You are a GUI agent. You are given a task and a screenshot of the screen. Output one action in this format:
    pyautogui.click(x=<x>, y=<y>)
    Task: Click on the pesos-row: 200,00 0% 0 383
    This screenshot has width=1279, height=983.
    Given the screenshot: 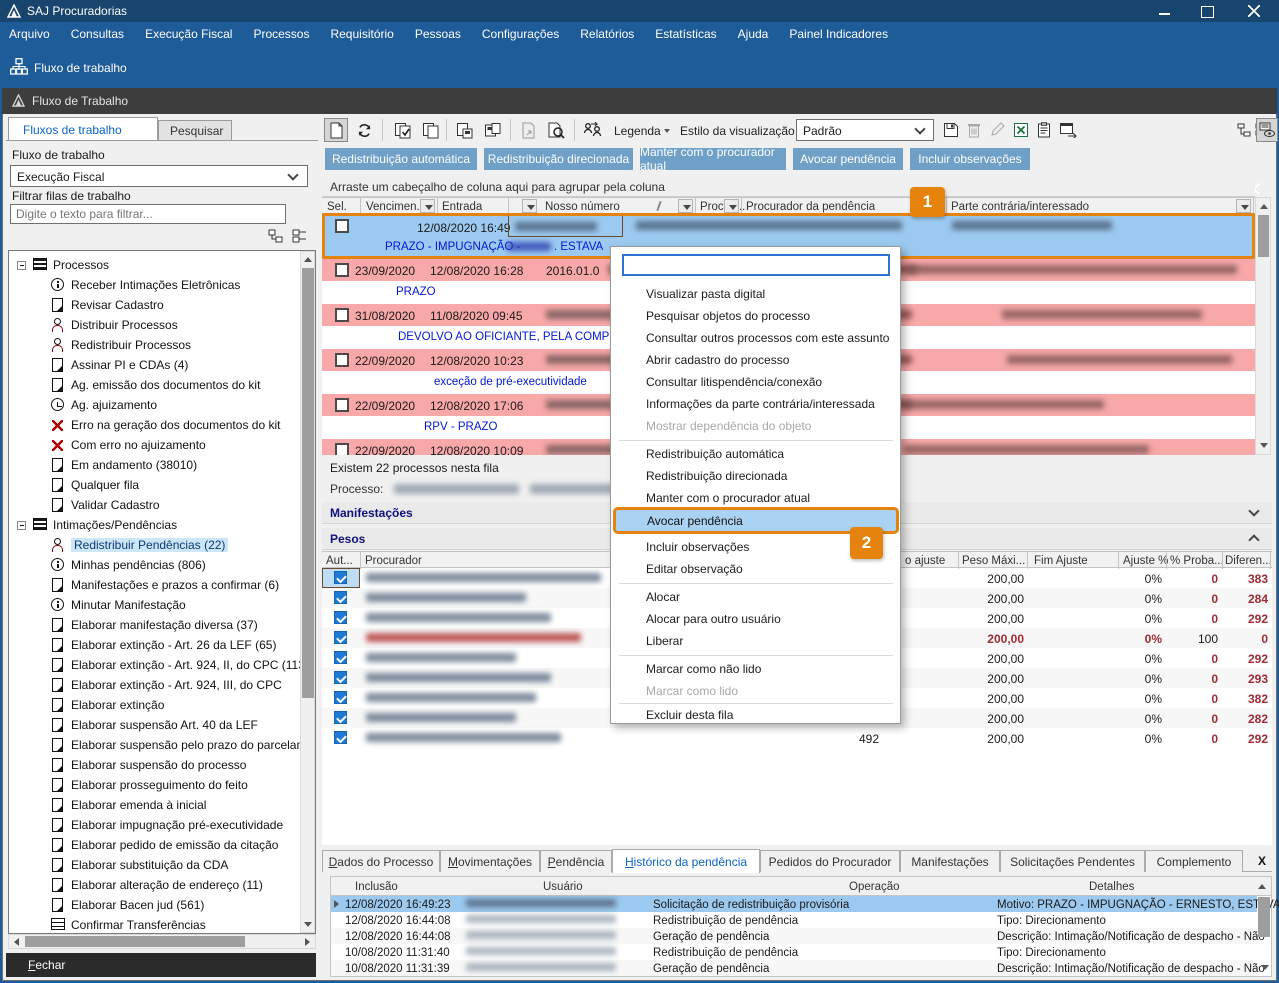 What is the action you would take?
    pyautogui.click(x=797, y=578)
    